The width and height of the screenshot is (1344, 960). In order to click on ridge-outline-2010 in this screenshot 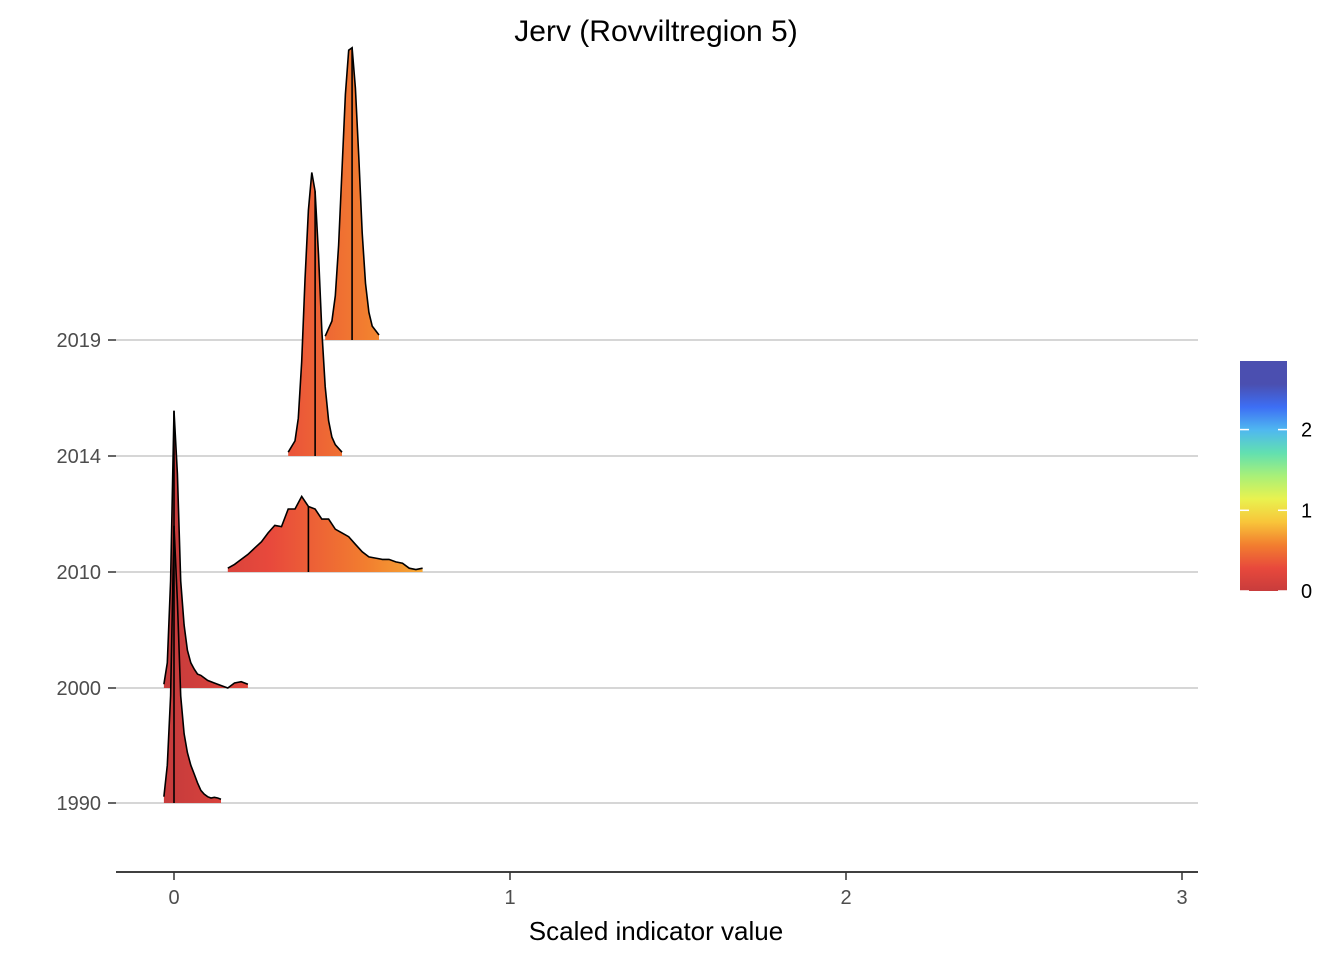, I will do `click(325, 532)`.